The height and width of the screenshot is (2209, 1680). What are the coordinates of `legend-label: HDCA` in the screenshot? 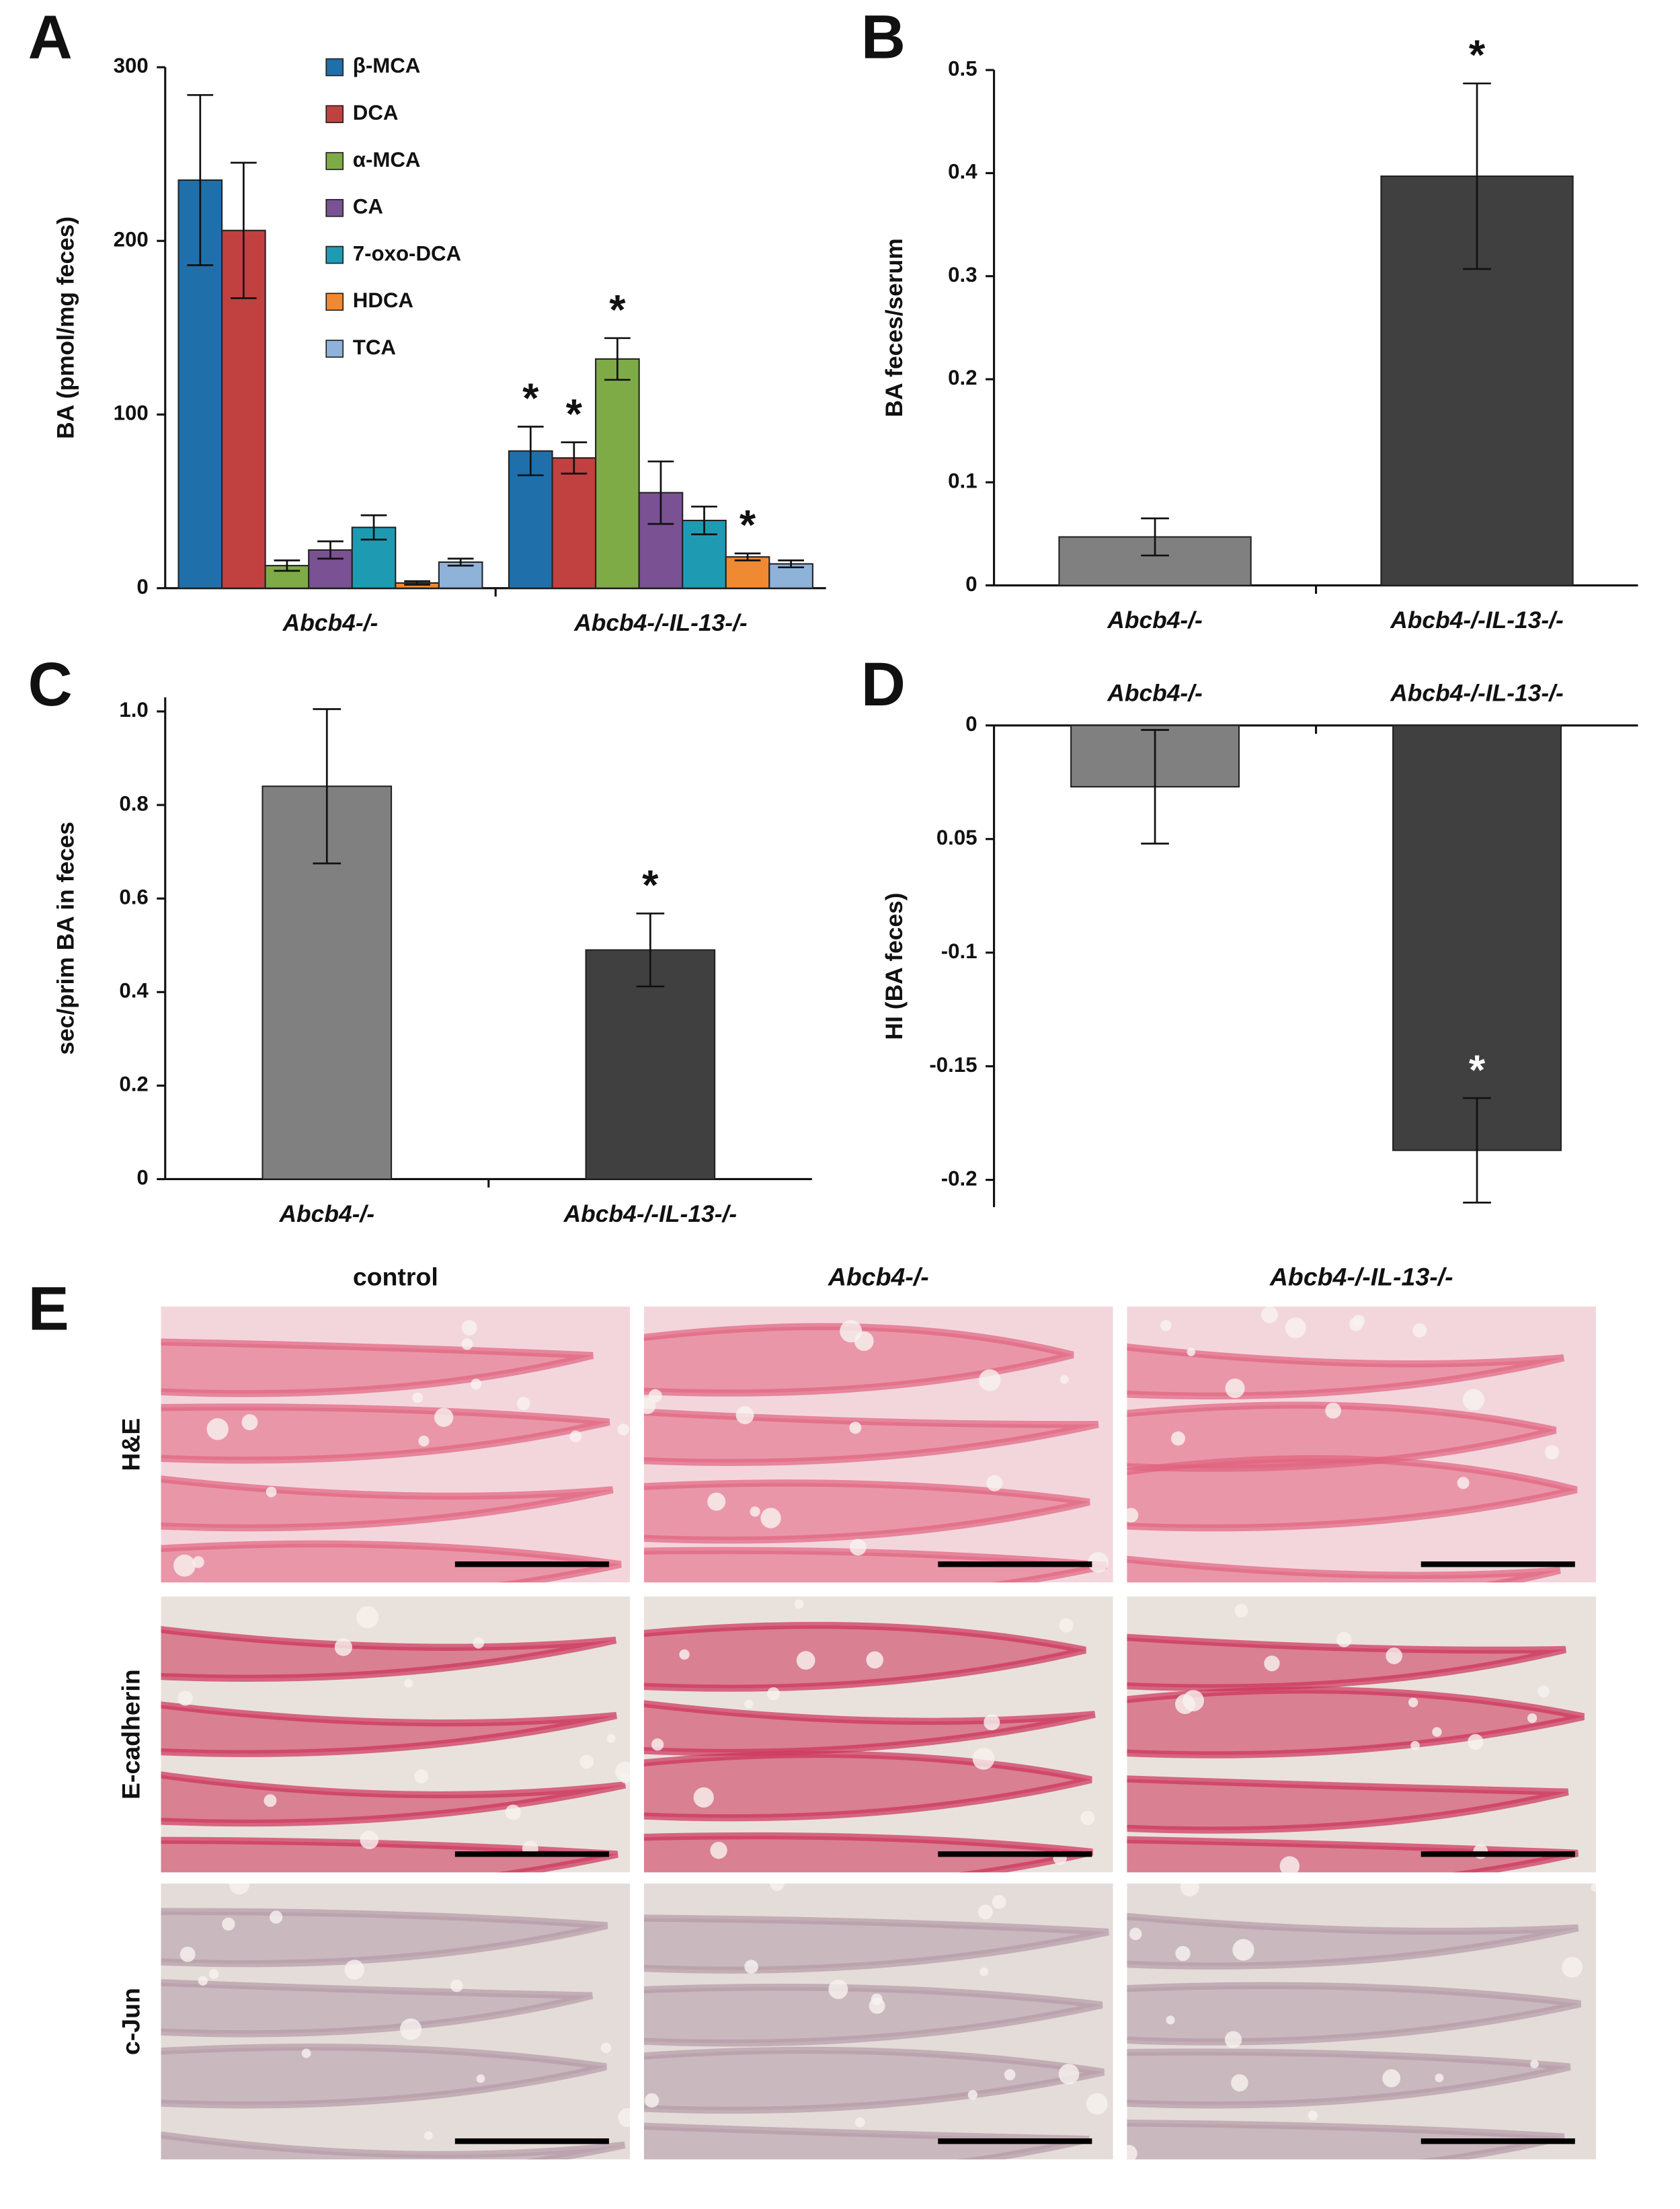 It's located at (383, 300).